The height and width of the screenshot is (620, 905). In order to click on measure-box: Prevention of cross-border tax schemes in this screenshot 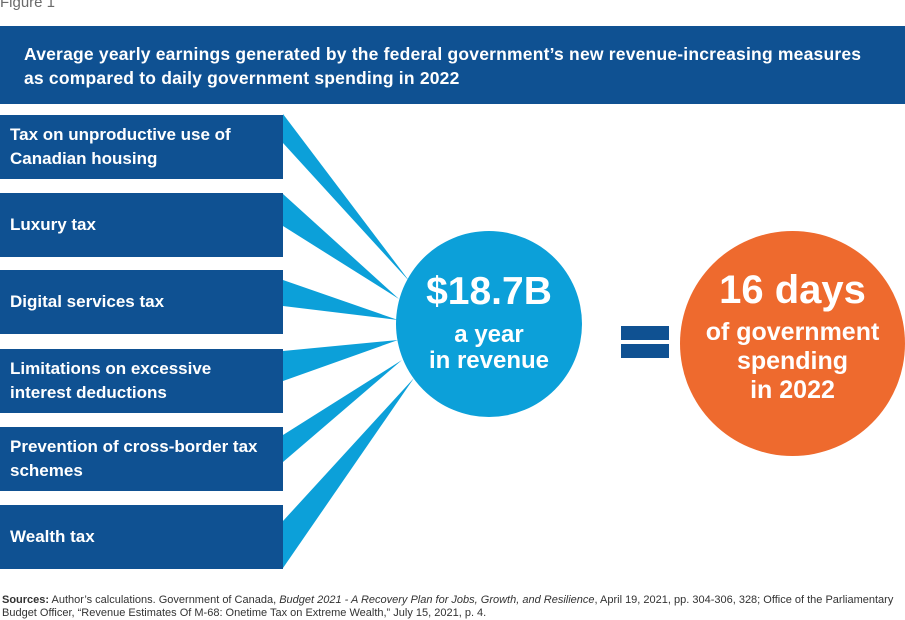, I will do `click(141, 459)`.